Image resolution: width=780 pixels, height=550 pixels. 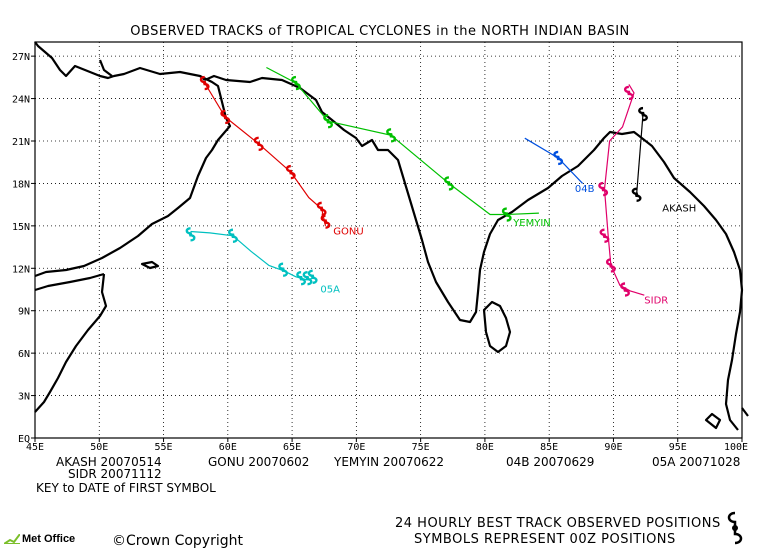 What do you see at coordinates (663, 160) in the screenshot?
I see `track-akash: AKASH` at bounding box center [663, 160].